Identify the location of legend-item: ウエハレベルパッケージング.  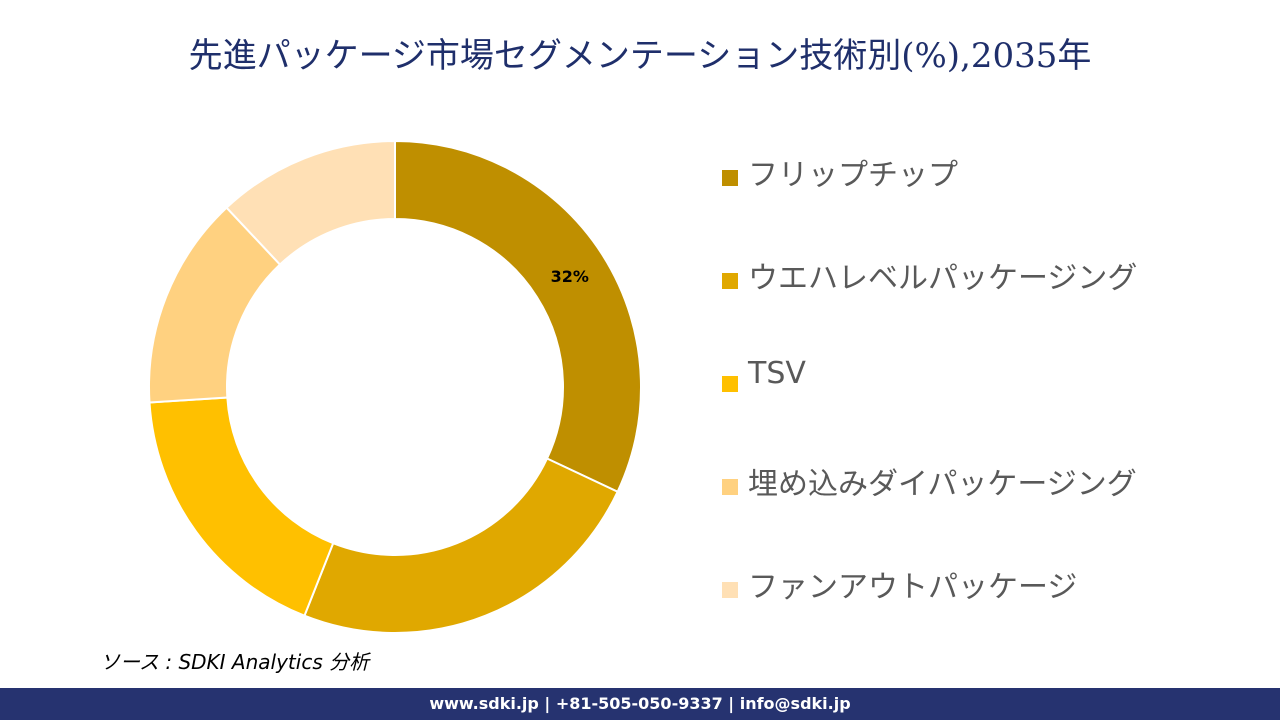
(929, 304).